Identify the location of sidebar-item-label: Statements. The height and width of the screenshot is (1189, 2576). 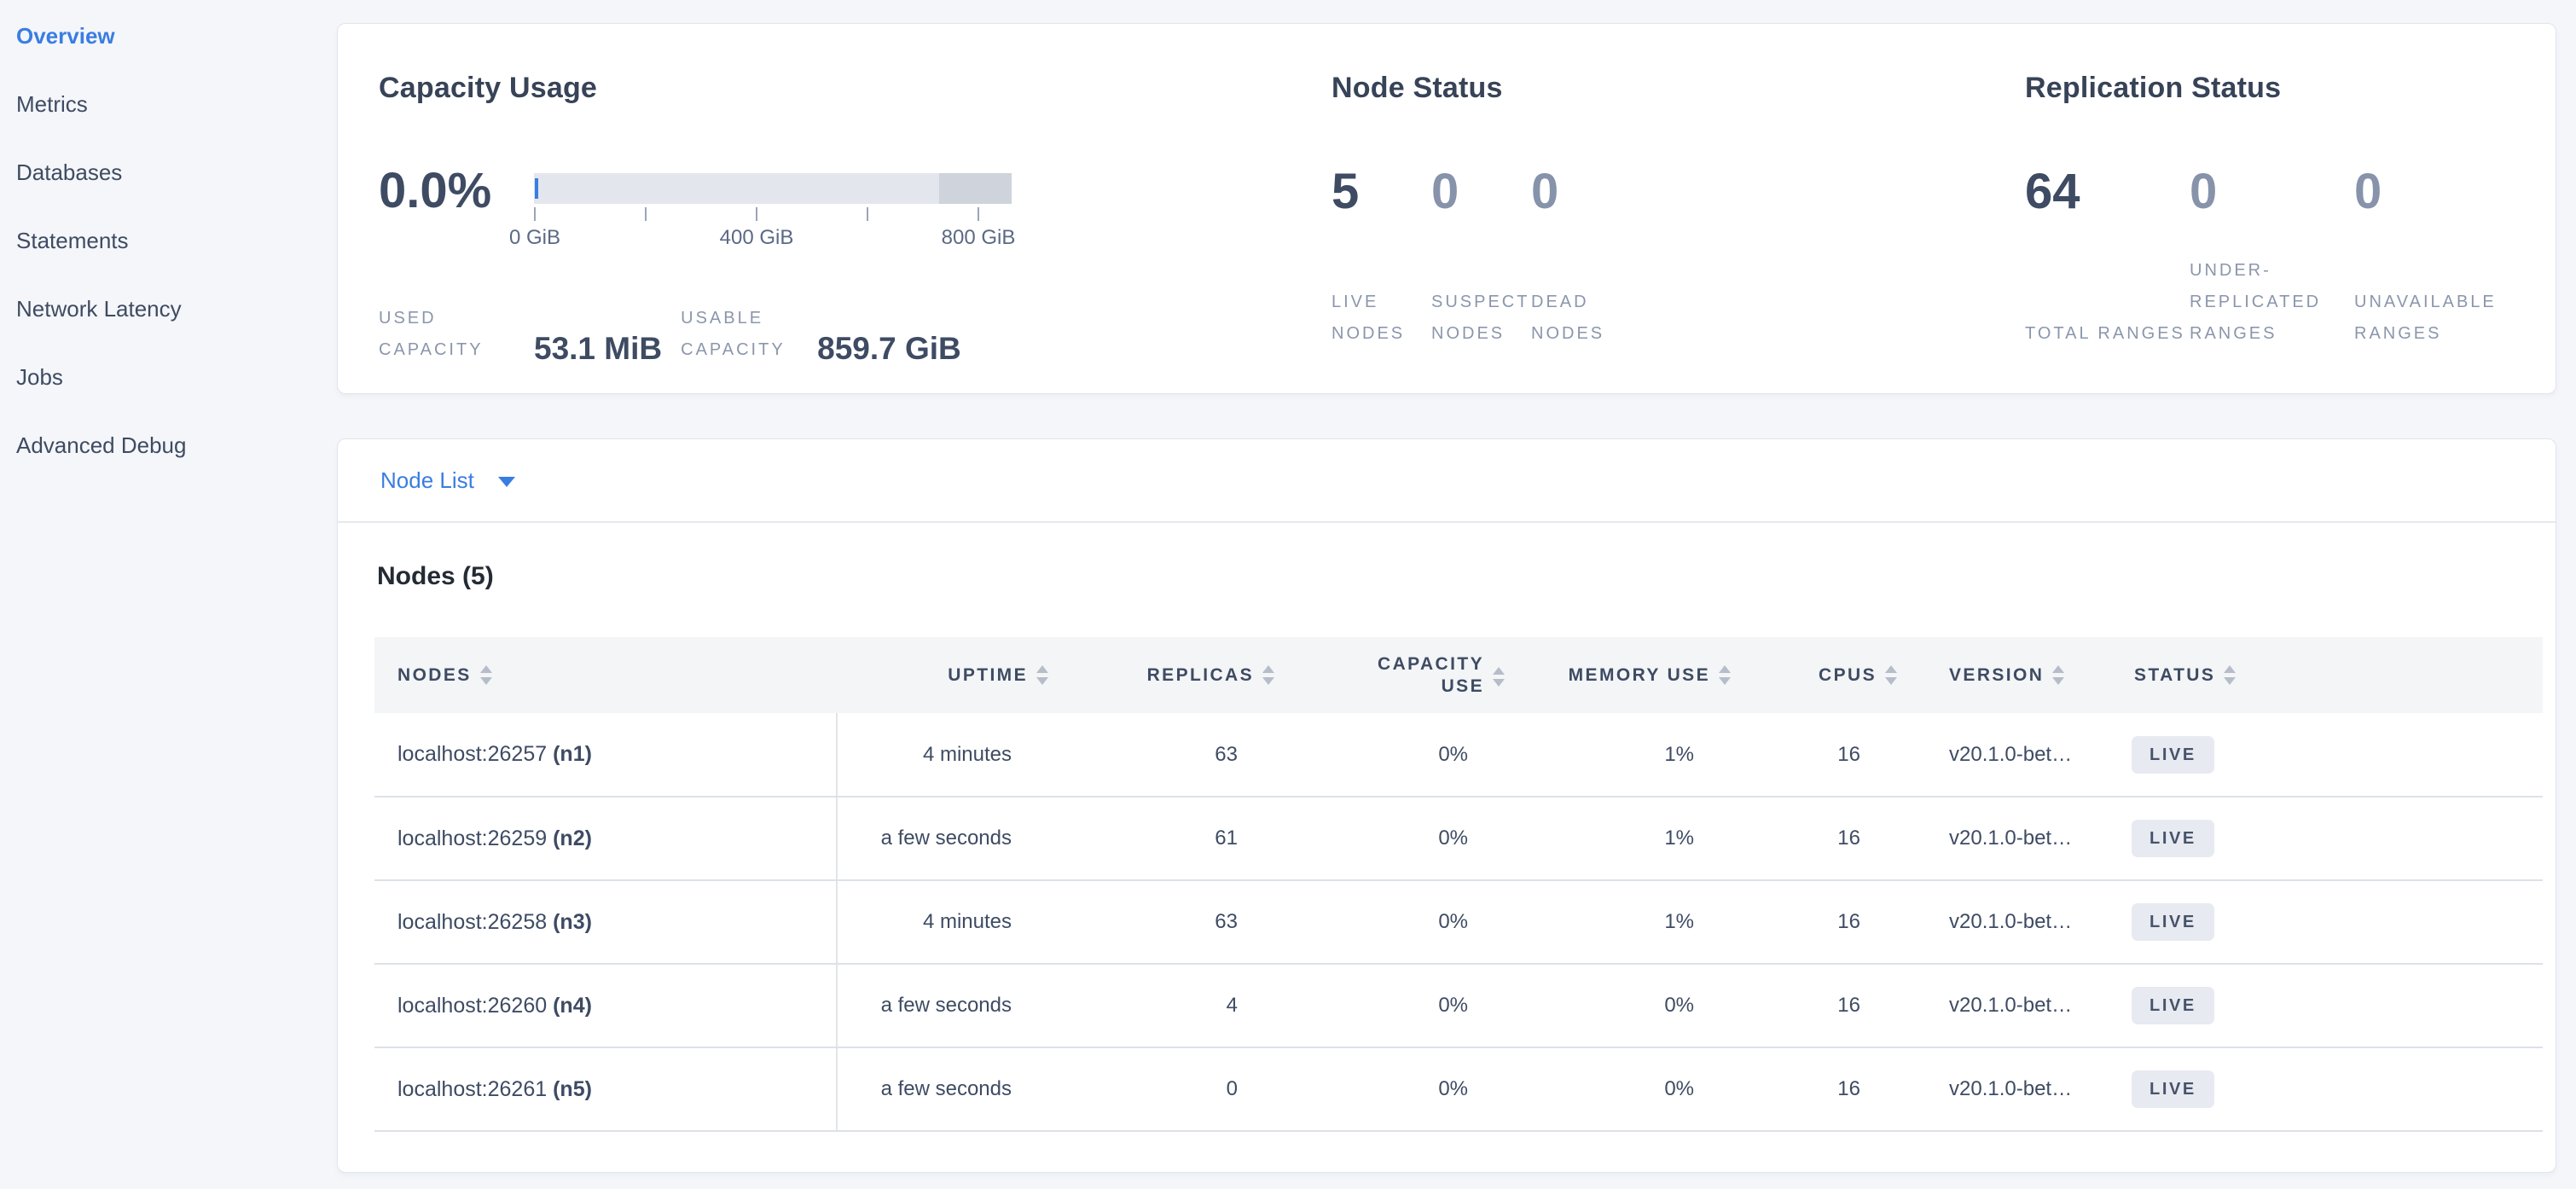
(72, 240).